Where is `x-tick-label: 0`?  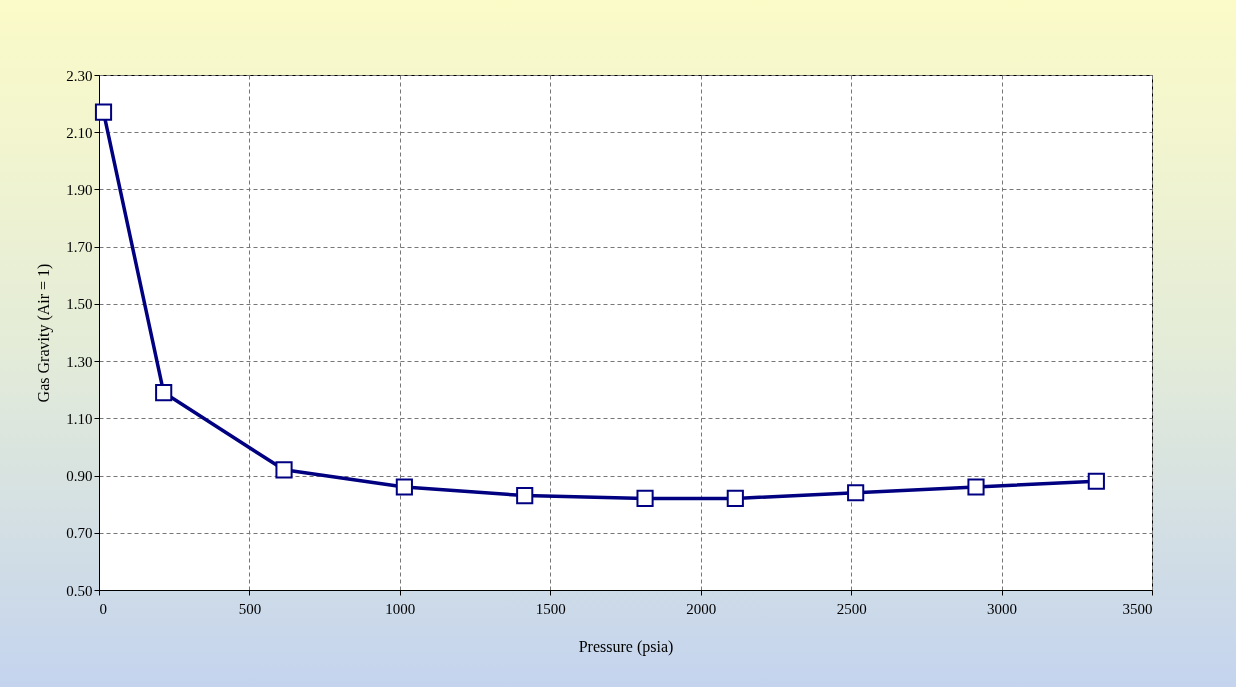 x-tick-label: 0 is located at coordinates (103, 608).